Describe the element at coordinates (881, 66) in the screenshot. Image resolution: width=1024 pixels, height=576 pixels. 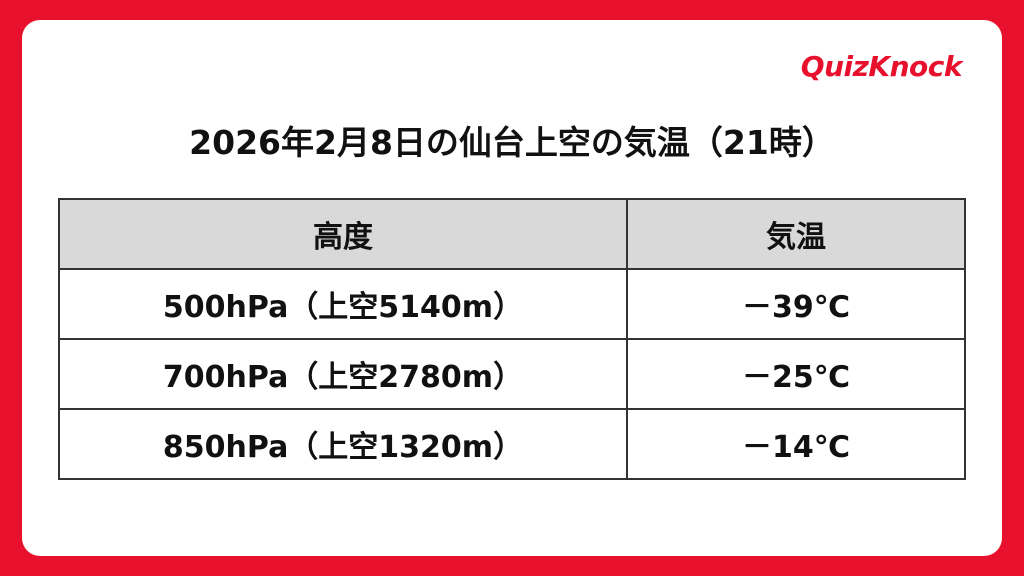
I see `logo: QuizKnock` at that location.